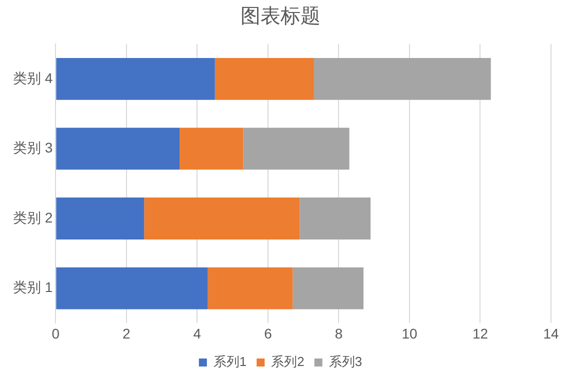 This screenshot has width=576, height=384. Describe the element at coordinates (32, 287) in the screenshot. I see `y-tick-label: 类别 1` at that location.